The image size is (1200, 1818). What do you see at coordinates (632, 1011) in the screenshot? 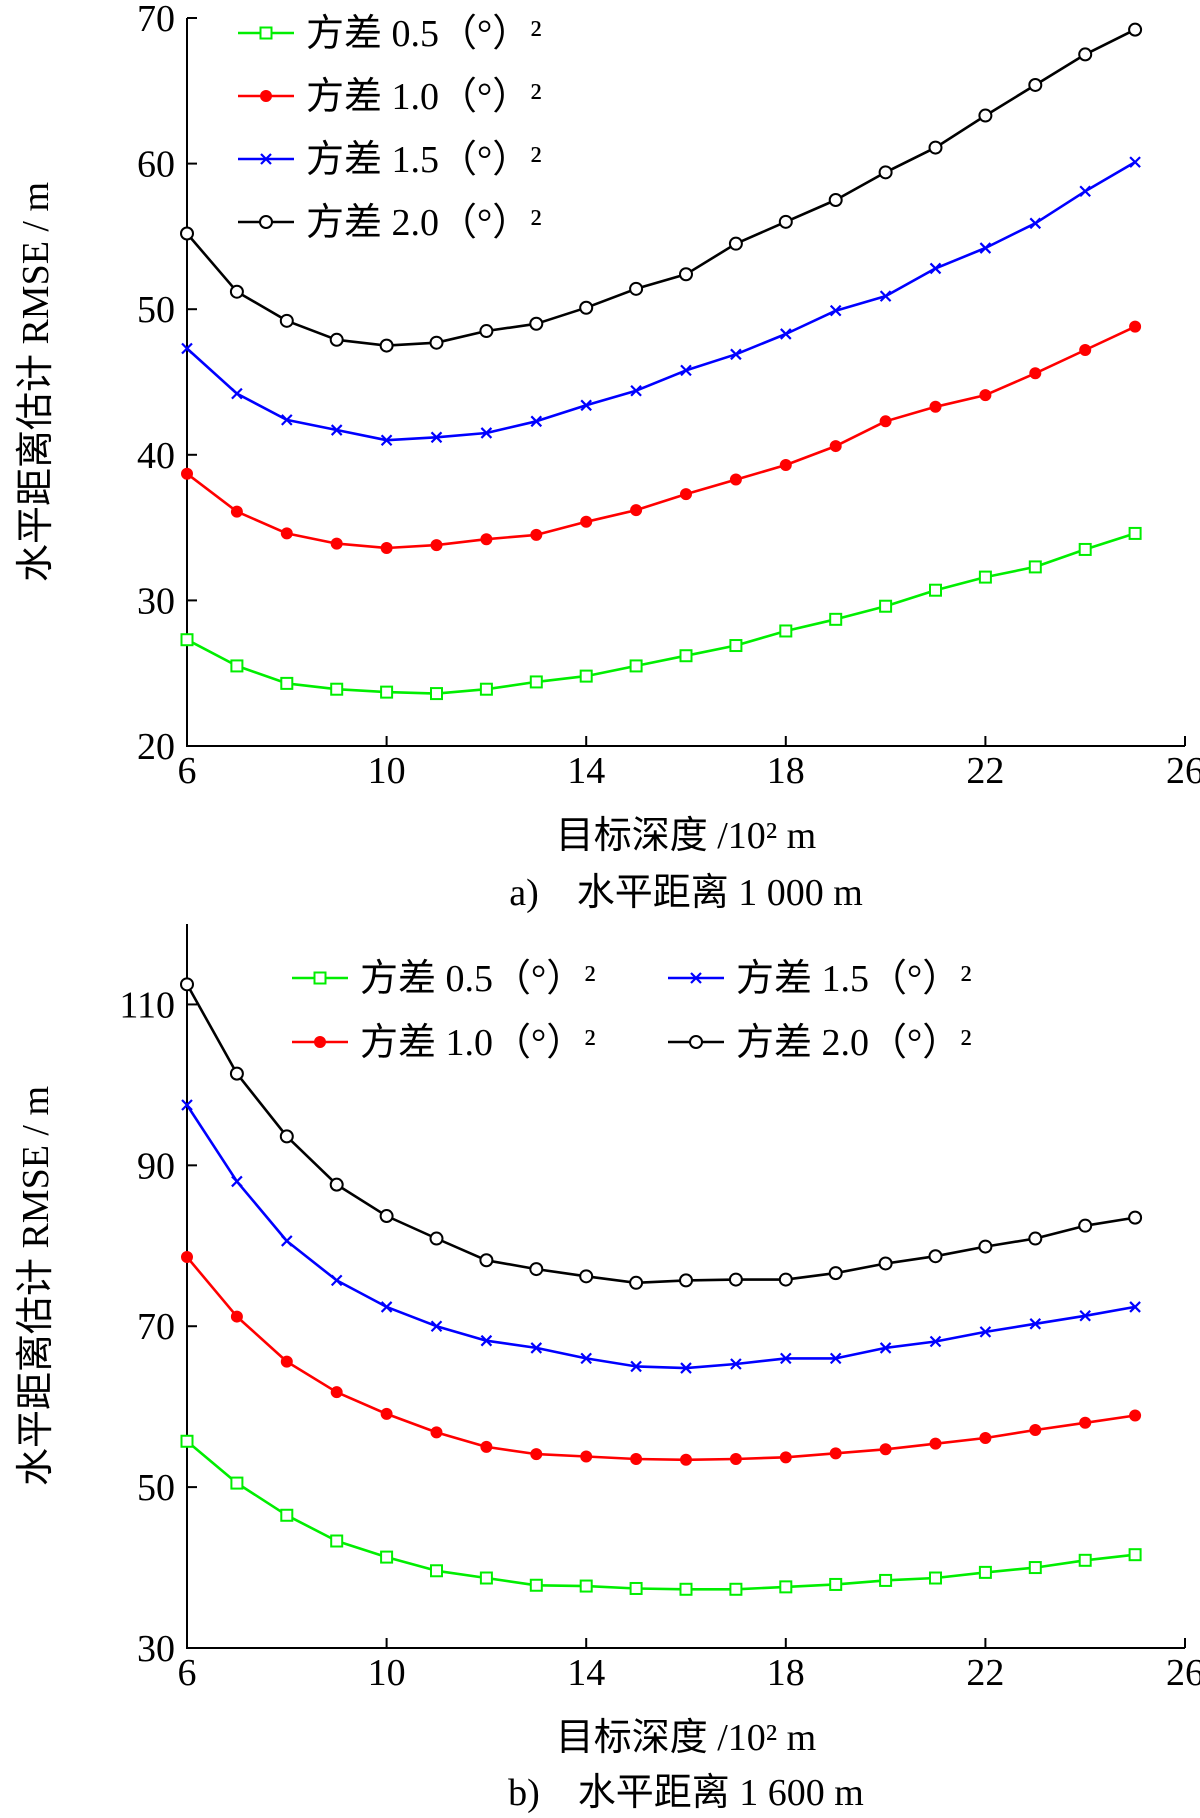
I see `legend: 方差 0.5（°）² 方差 1.0（°）² 方差 1.5（°）² 方差 2.0（°）²` at bounding box center [632, 1011].